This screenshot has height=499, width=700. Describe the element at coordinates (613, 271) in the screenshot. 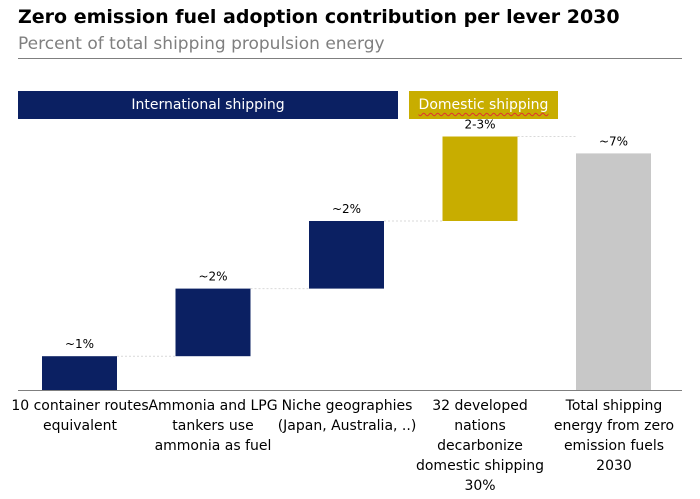

I see `bar-total` at that location.